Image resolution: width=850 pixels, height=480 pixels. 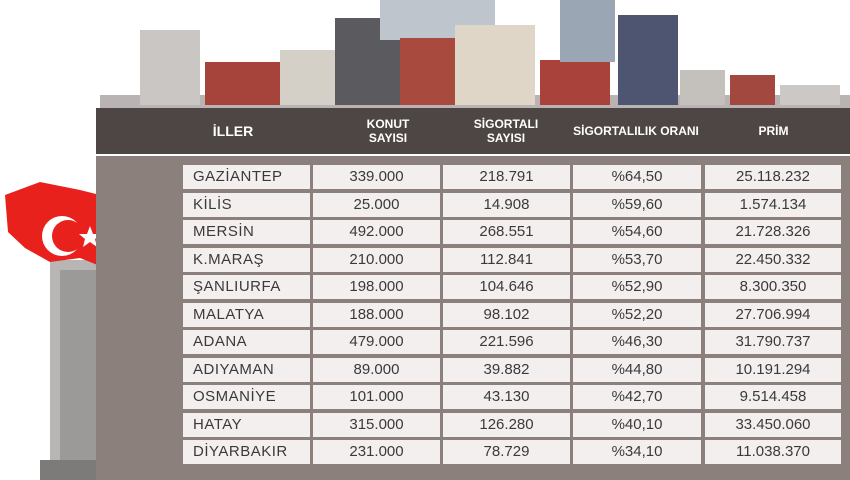 I want to click on city-cell: HATAY, so click(x=246, y=424).